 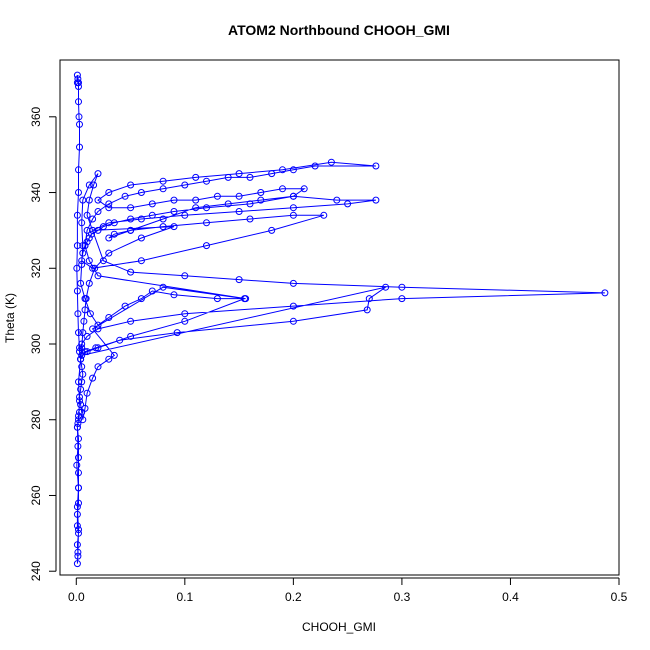 What do you see at coordinates (339, 627) in the screenshot?
I see `x-axis-label: CHOOH_GMI` at bounding box center [339, 627].